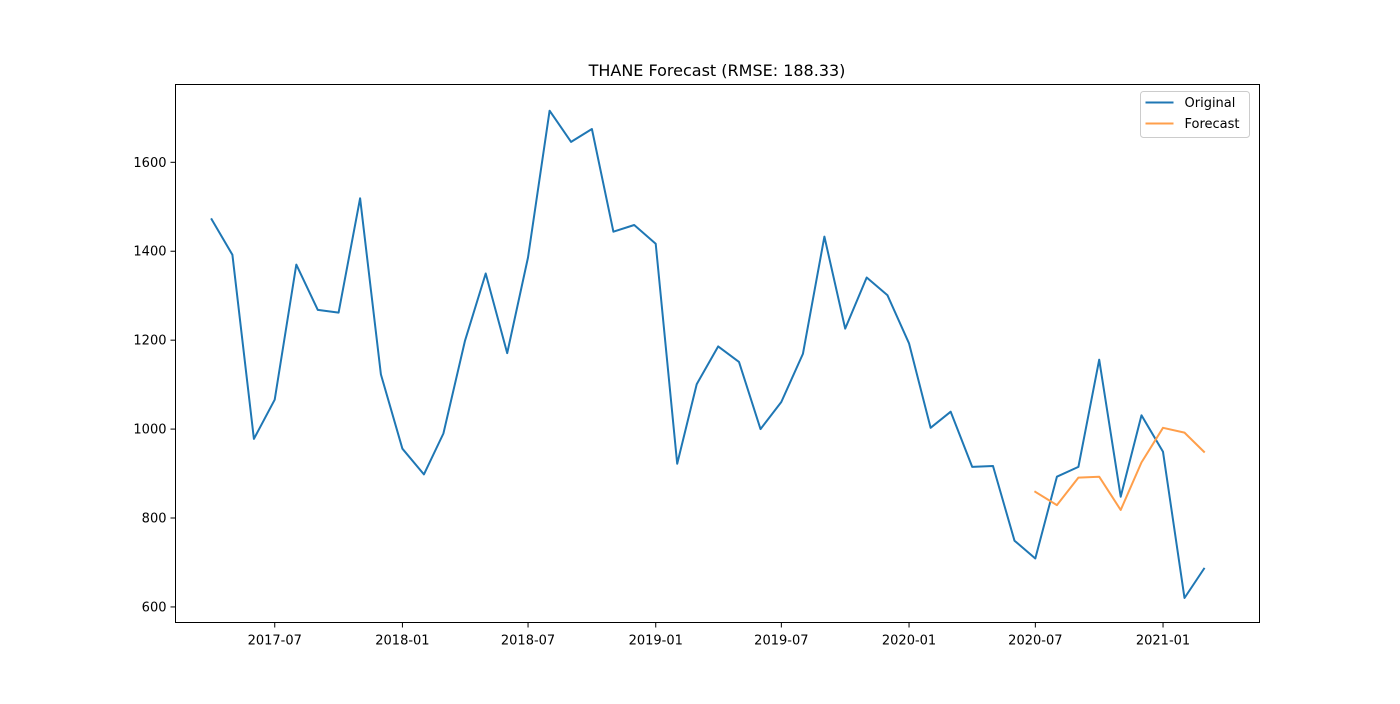  I want to click on y-tick-label: 1400, so click(149, 252).